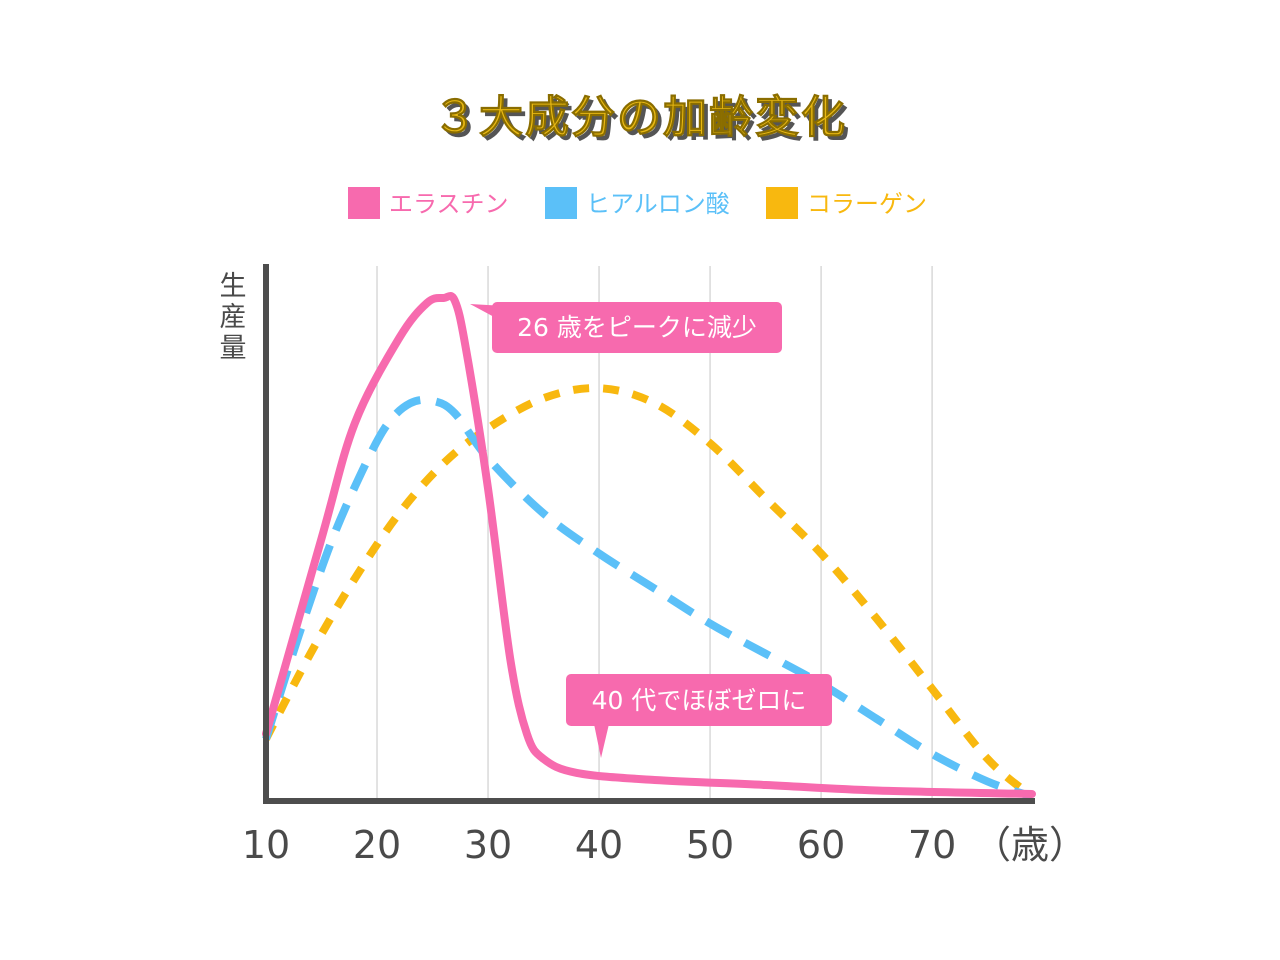  Describe the element at coordinates (782, 203) in the screenshot. I see `legend-swatch-collagen` at that location.